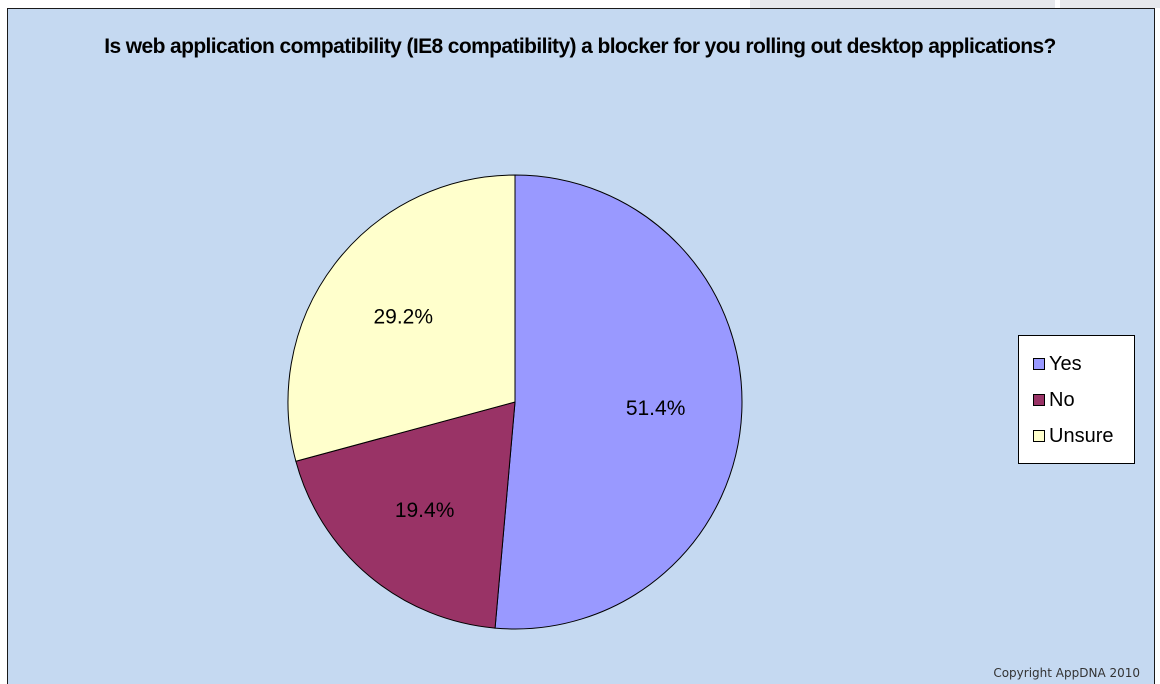 The height and width of the screenshot is (684, 1160). What do you see at coordinates (1083, 400) in the screenshot?
I see `legend-item-no: No` at bounding box center [1083, 400].